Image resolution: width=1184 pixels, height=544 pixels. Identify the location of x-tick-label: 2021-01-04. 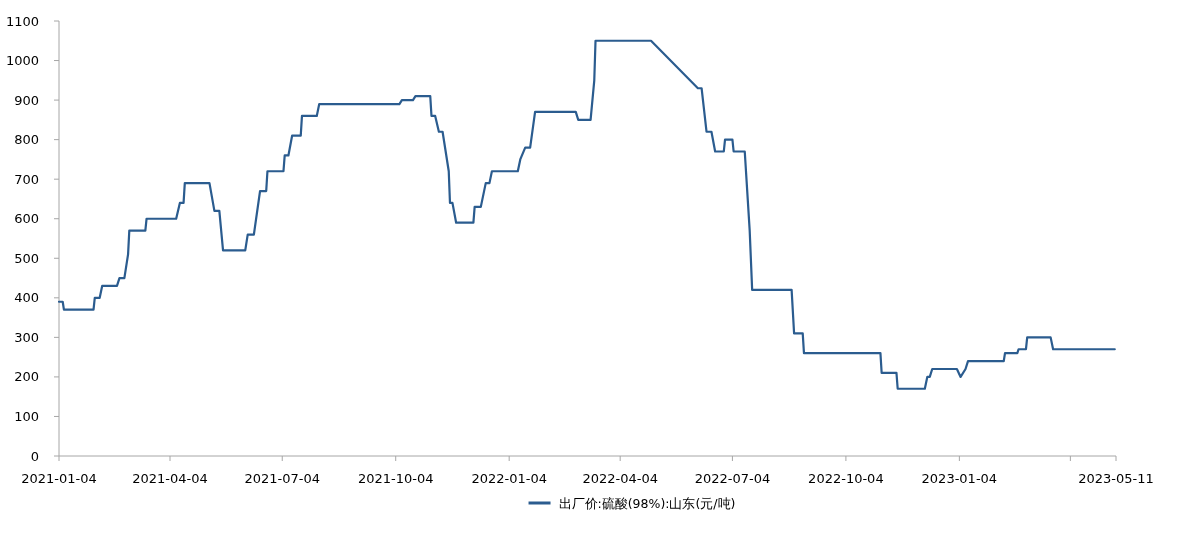
(59, 478).